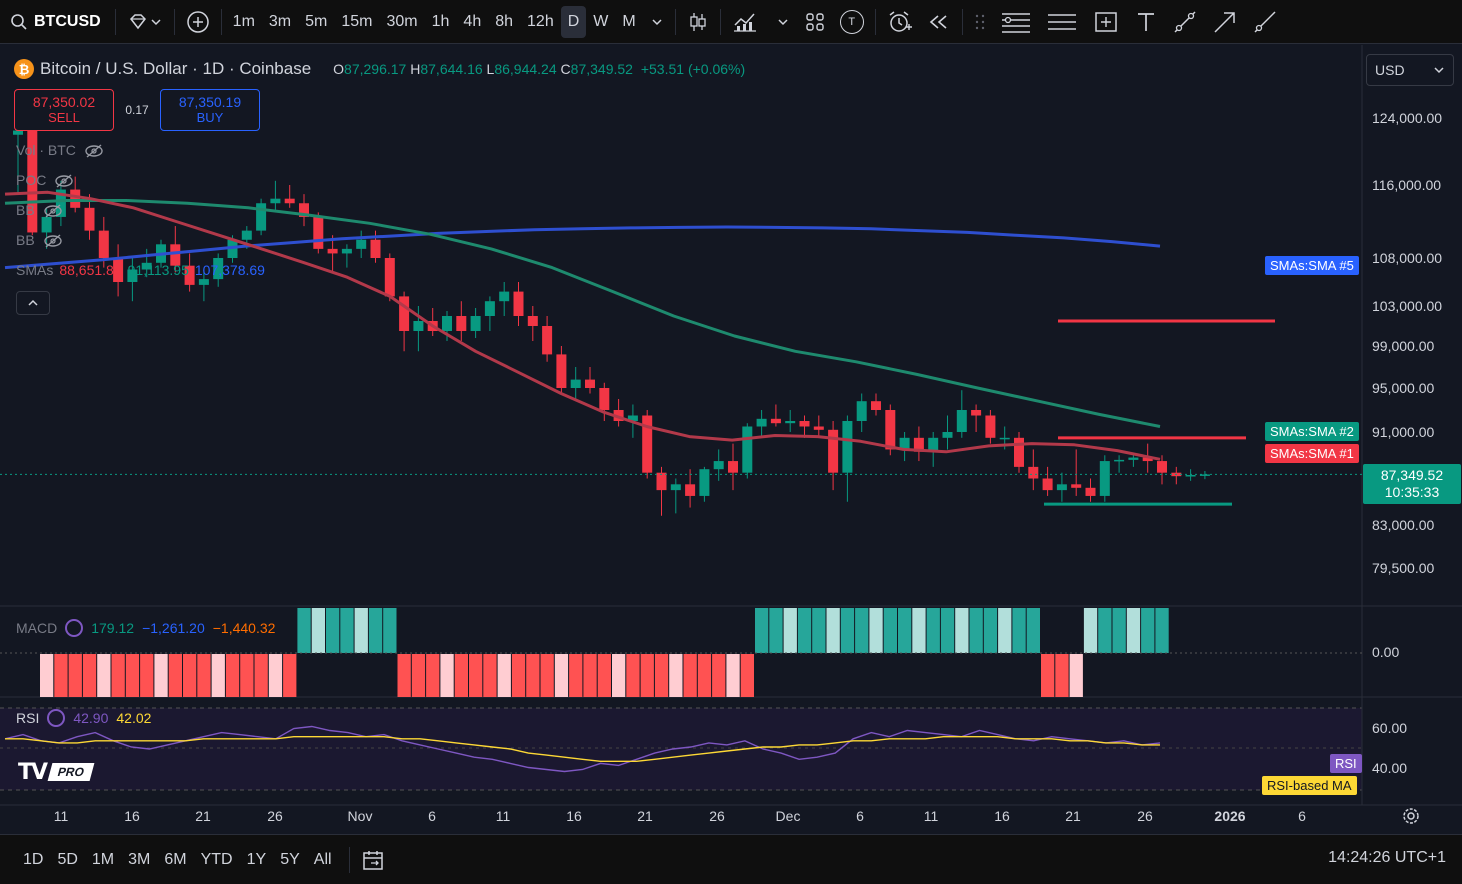  Describe the element at coordinates (216, 859) in the screenshot. I see `range-ytd: YTD` at that location.